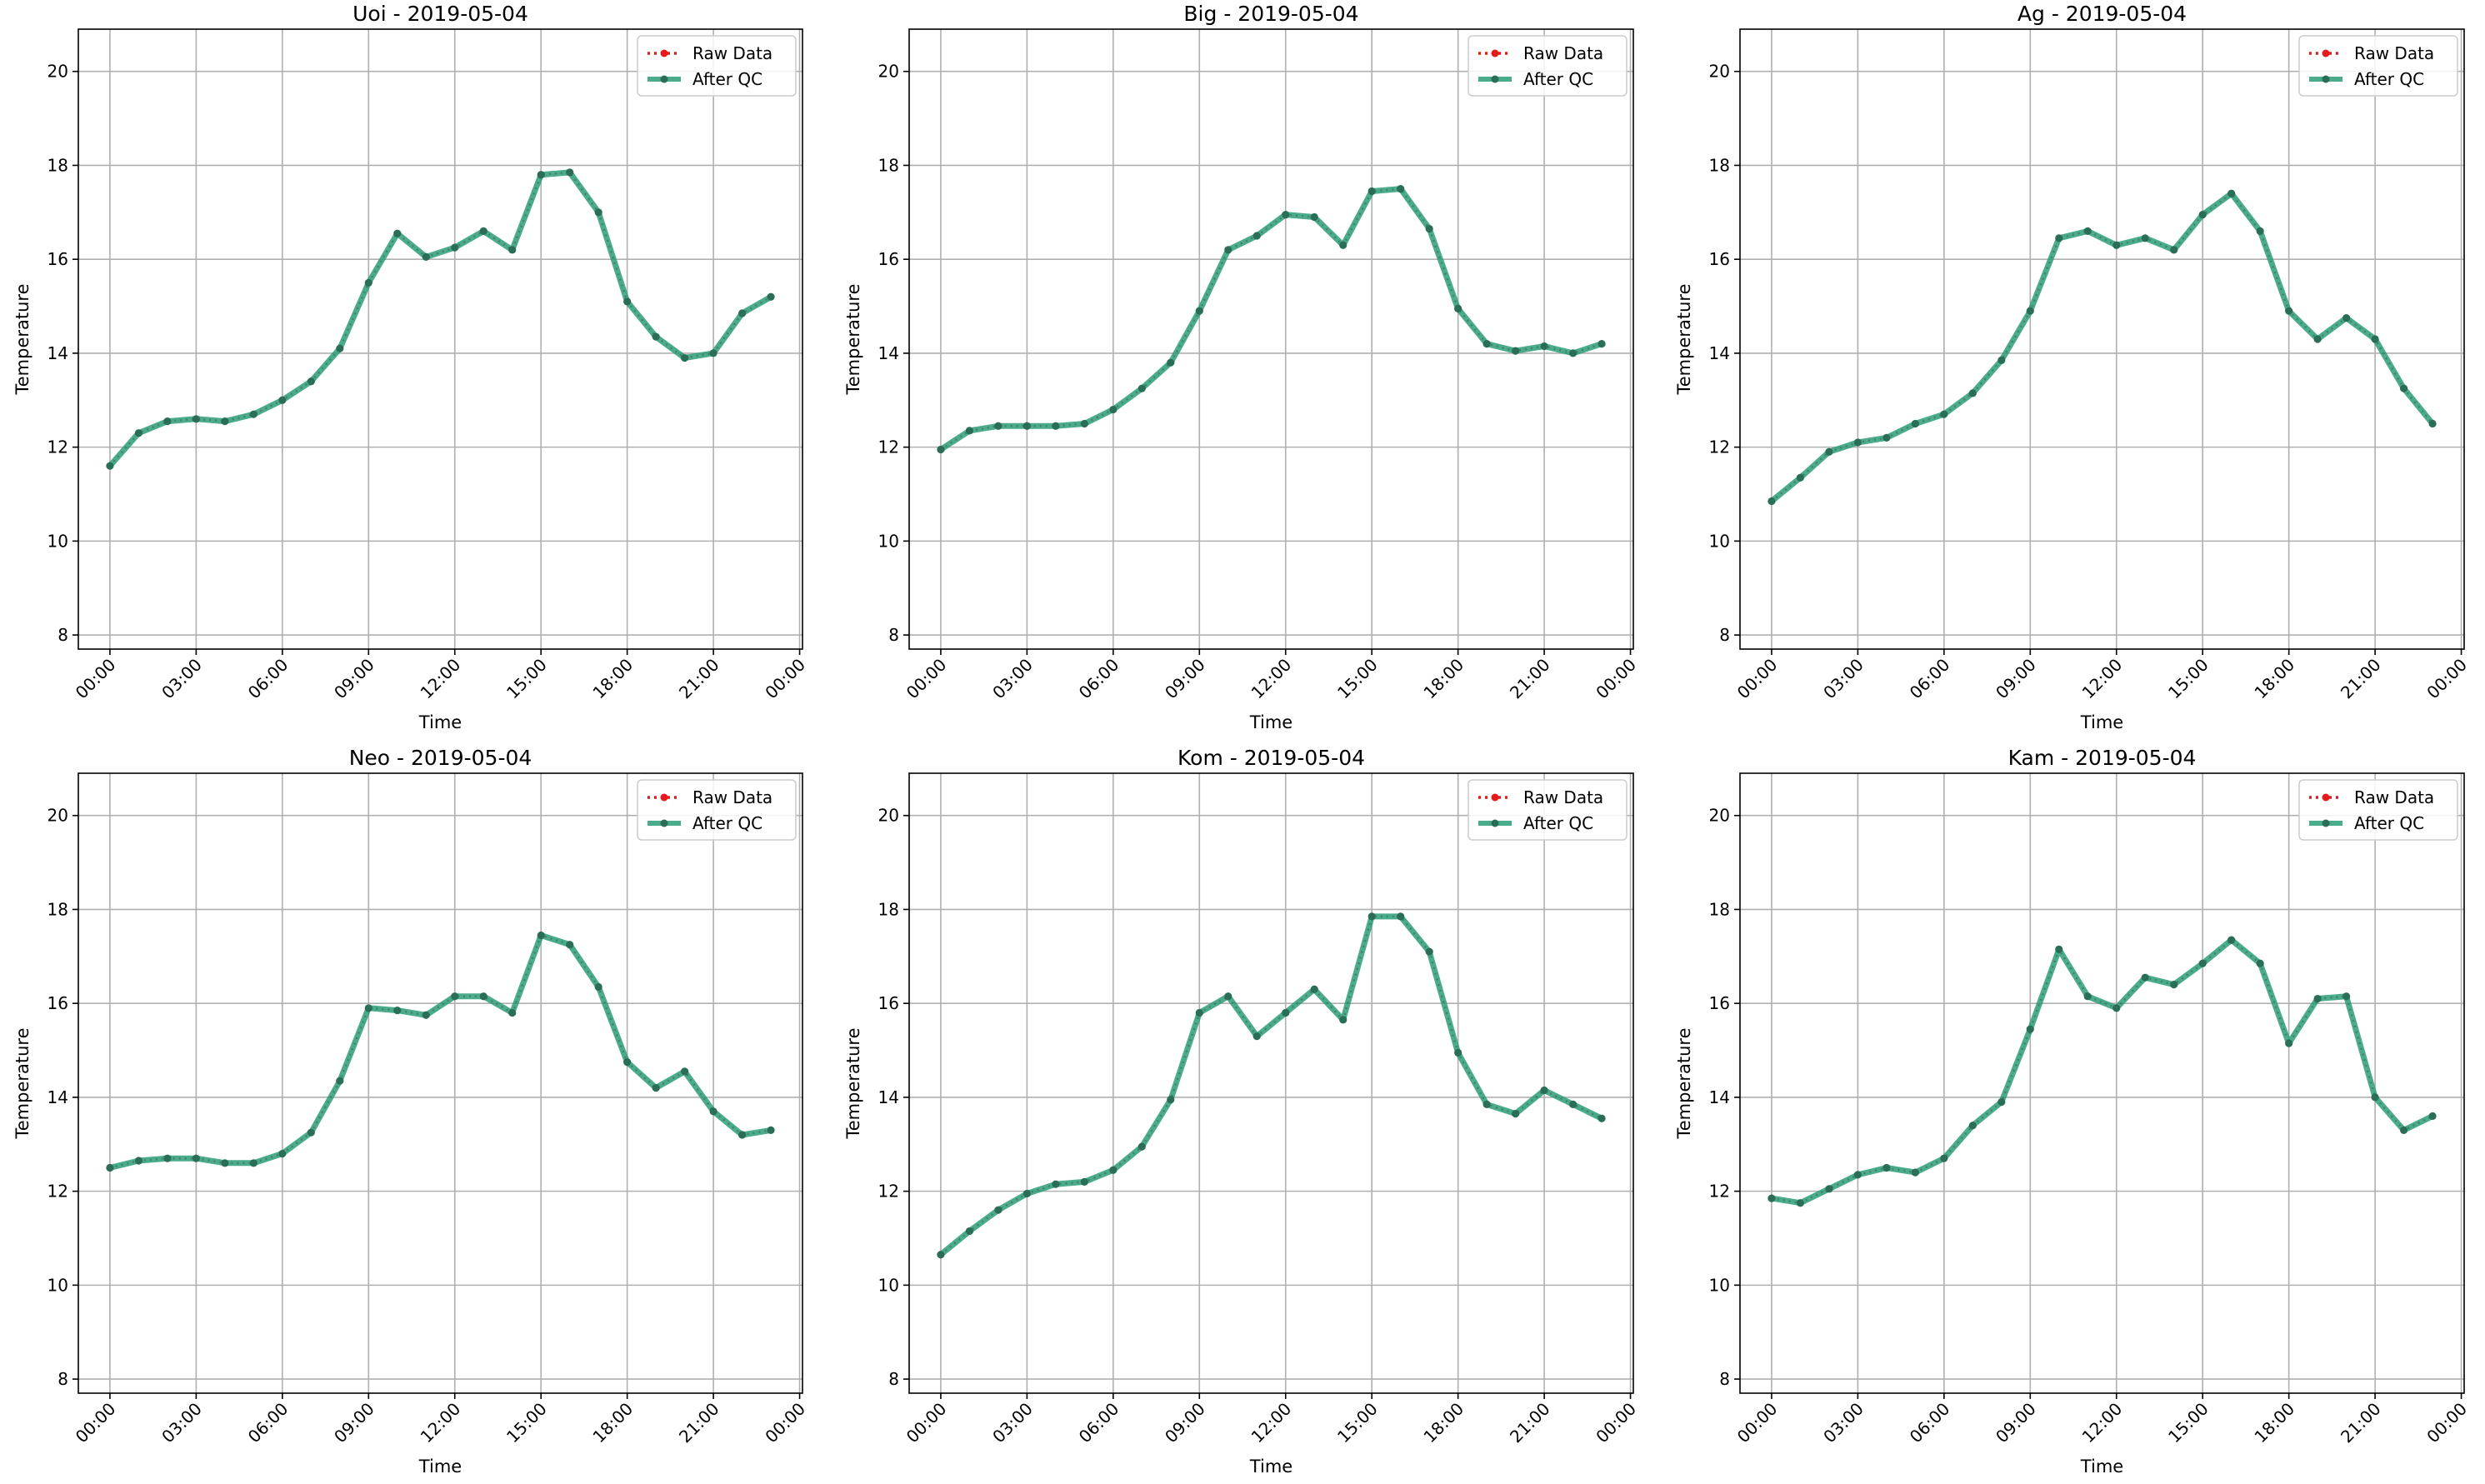 Image resolution: width=2485 pixels, height=1484 pixels. What do you see at coordinates (1720, 541) in the screenshot?
I see `y-tick-label: 10` at bounding box center [1720, 541].